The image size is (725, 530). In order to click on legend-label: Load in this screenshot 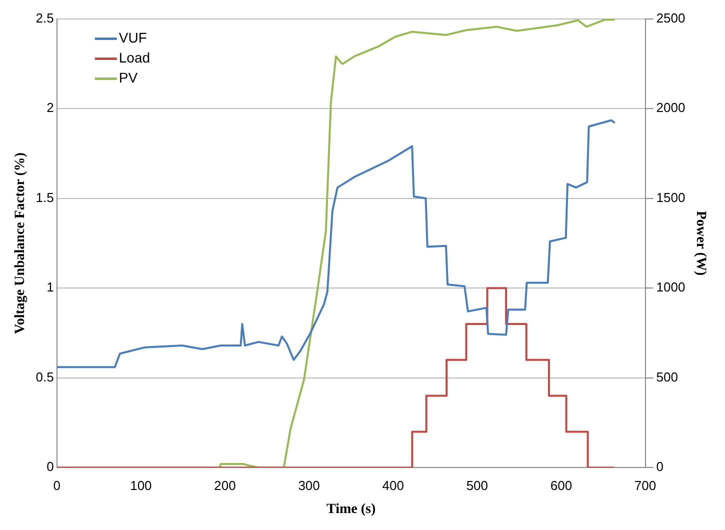, I will do `click(134, 58)`.